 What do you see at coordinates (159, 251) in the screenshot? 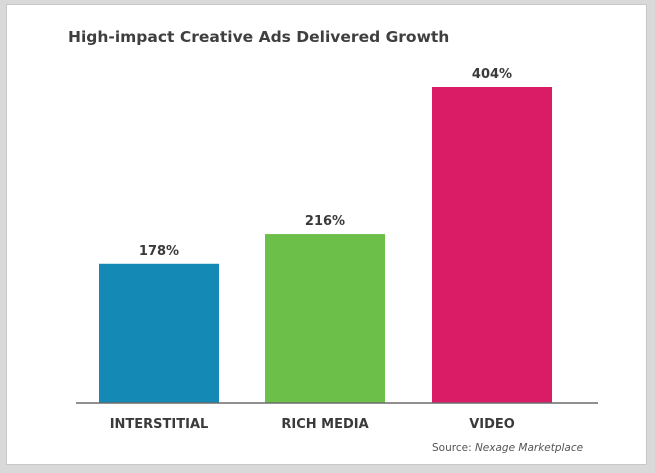
I see `data-label-interstitial: 178%` at bounding box center [159, 251].